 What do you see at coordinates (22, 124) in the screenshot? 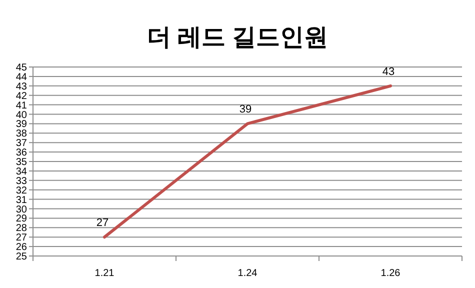
I see `y-tick-label: 39` at bounding box center [22, 124].